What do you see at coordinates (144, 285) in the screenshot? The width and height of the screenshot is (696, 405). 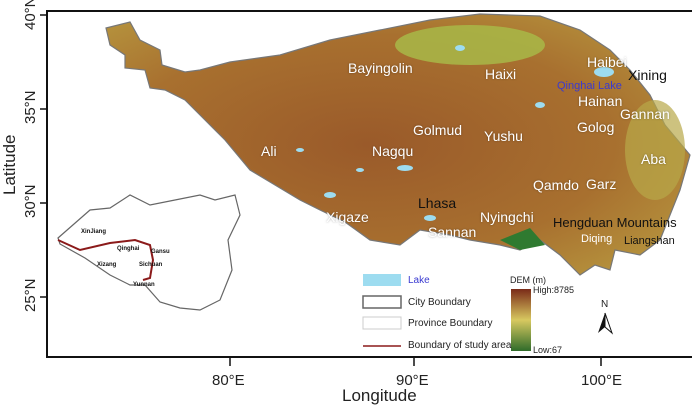 I see `inset-label-yunnan: Yunnan` at bounding box center [144, 285].